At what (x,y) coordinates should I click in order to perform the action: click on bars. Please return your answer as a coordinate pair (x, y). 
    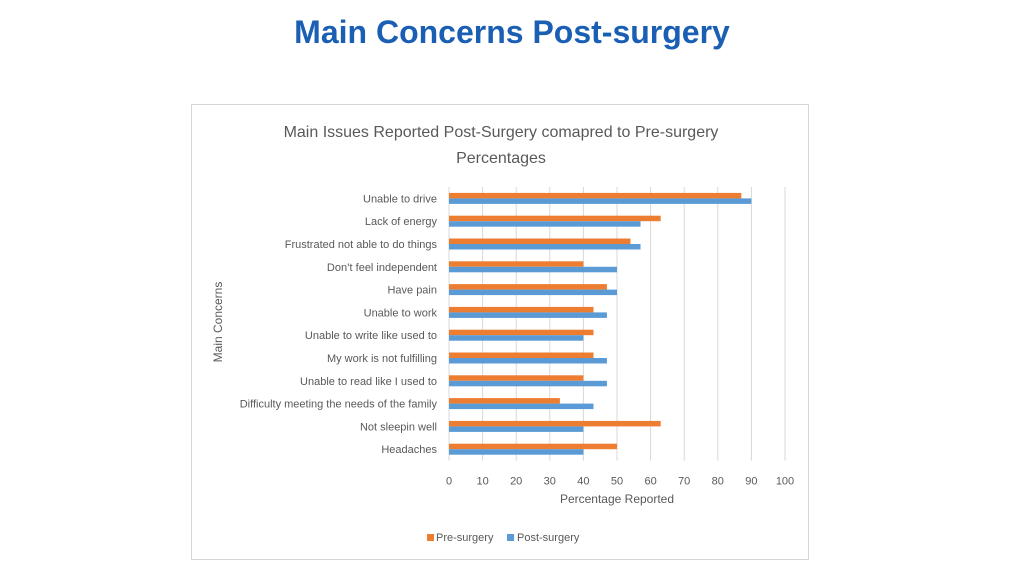
    Looking at the image, I should click on (600, 323).